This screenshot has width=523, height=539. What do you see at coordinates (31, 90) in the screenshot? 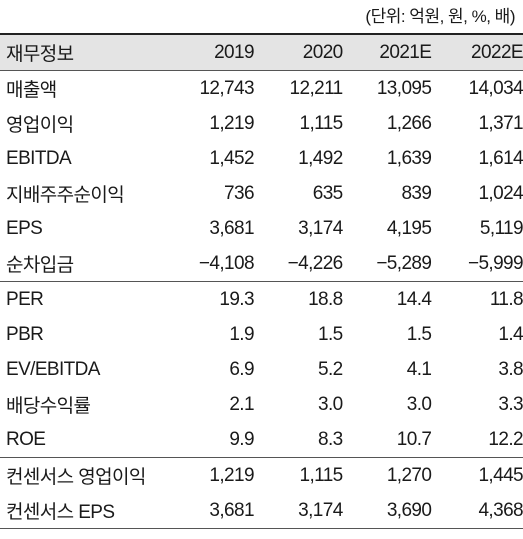
I see `row-label: 매출액` at bounding box center [31, 90].